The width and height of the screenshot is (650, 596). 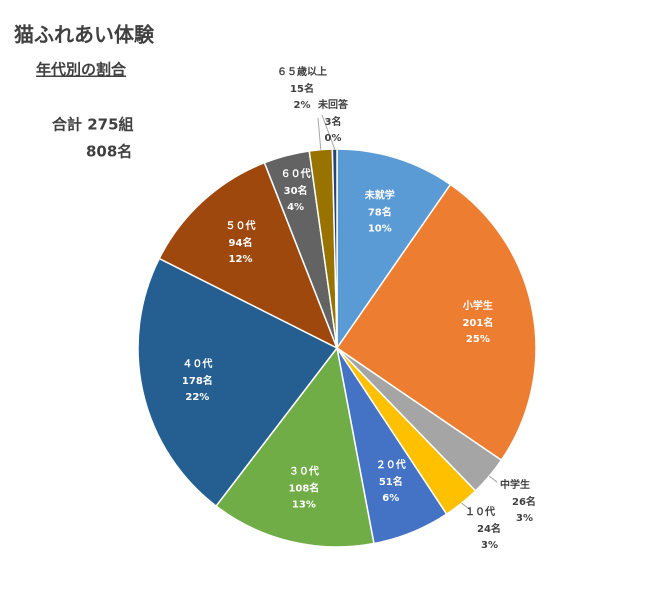 I want to click on category-label: ２０代, so click(x=391, y=464).